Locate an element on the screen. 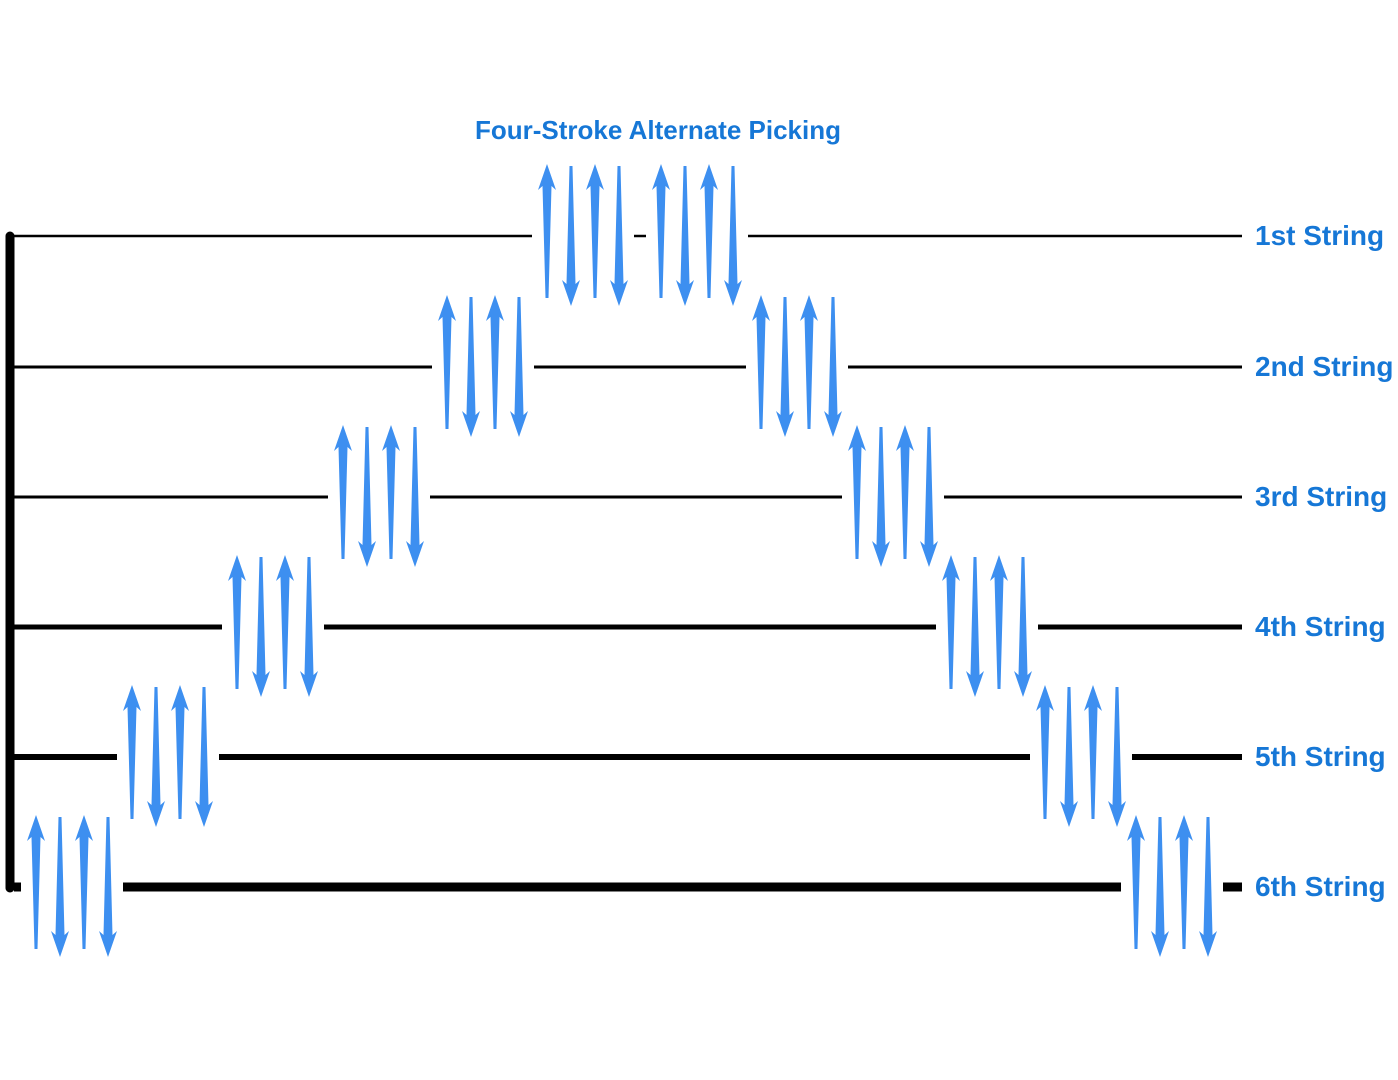 The height and width of the screenshot is (1080, 1398). string-label: 6th String is located at coordinates (1320, 886).